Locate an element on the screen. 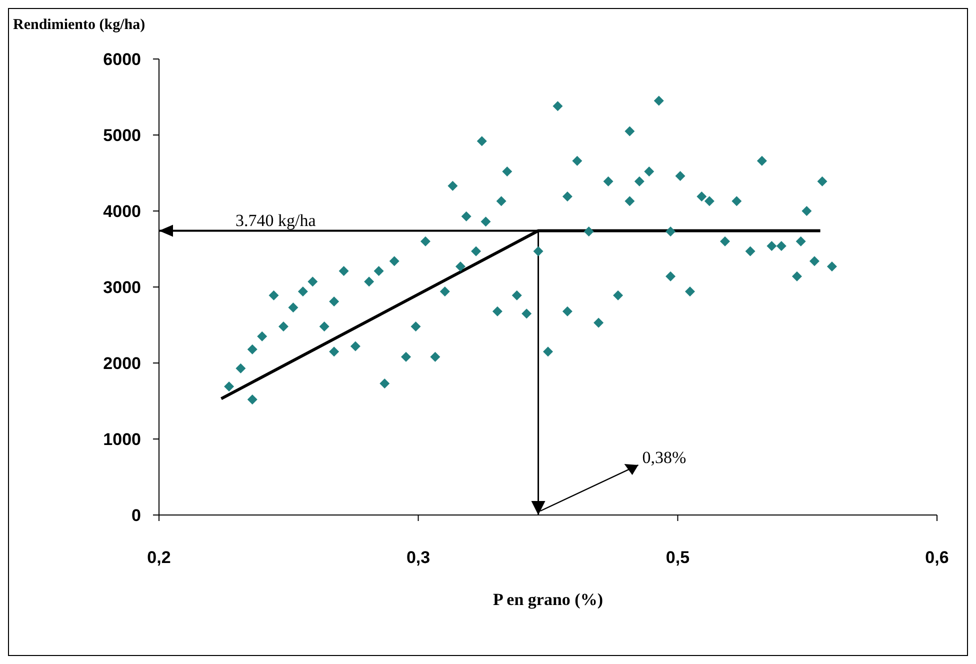  x-axis-title: P en grano (%) is located at coordinates (548, 599).